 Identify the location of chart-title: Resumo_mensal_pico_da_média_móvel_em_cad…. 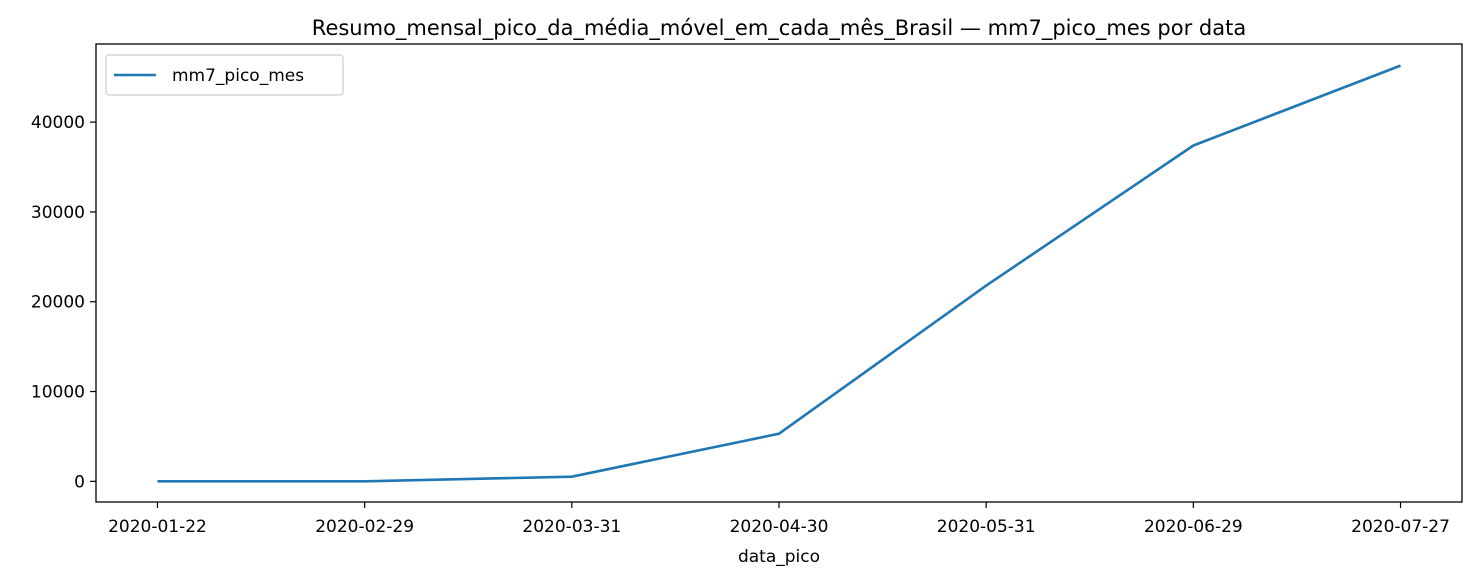
(779, 28).